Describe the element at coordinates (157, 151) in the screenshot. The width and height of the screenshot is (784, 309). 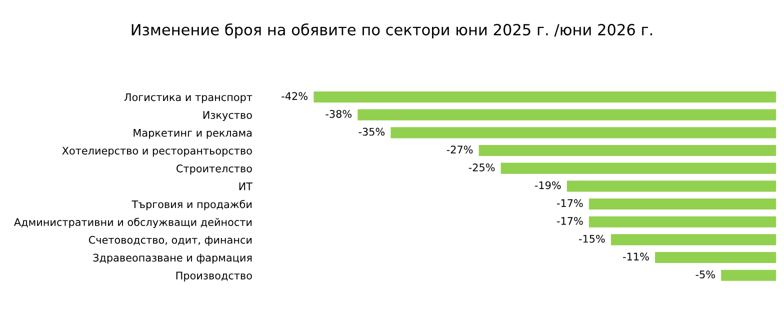
I see `y-tick-label: Хотелиерство и ресторантьорство` at that location.